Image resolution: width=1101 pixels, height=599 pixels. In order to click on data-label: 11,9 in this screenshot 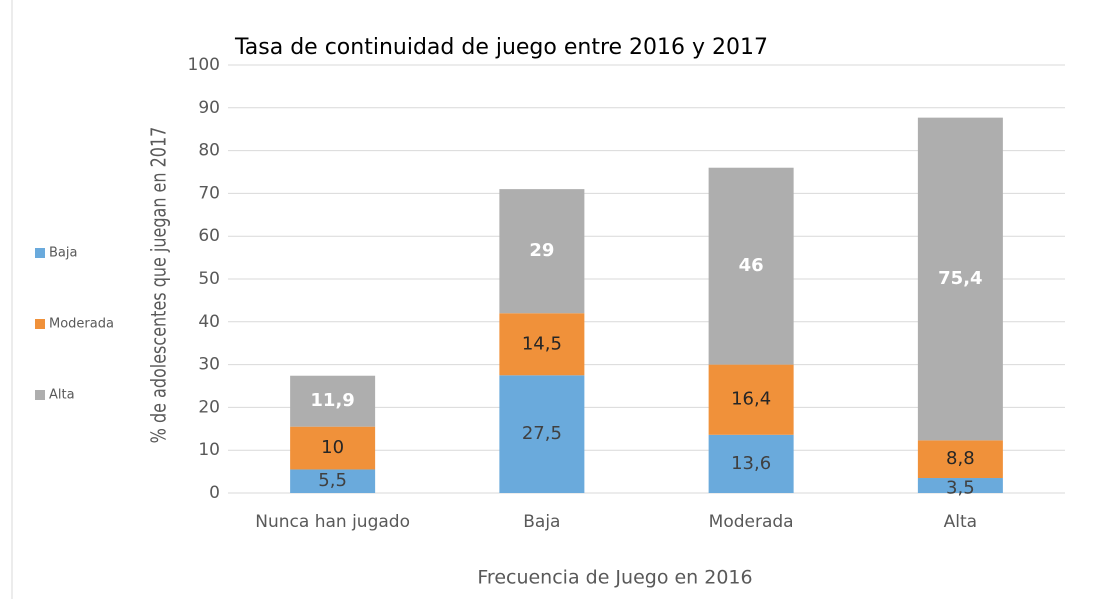, I will do `click(332, 400)`.